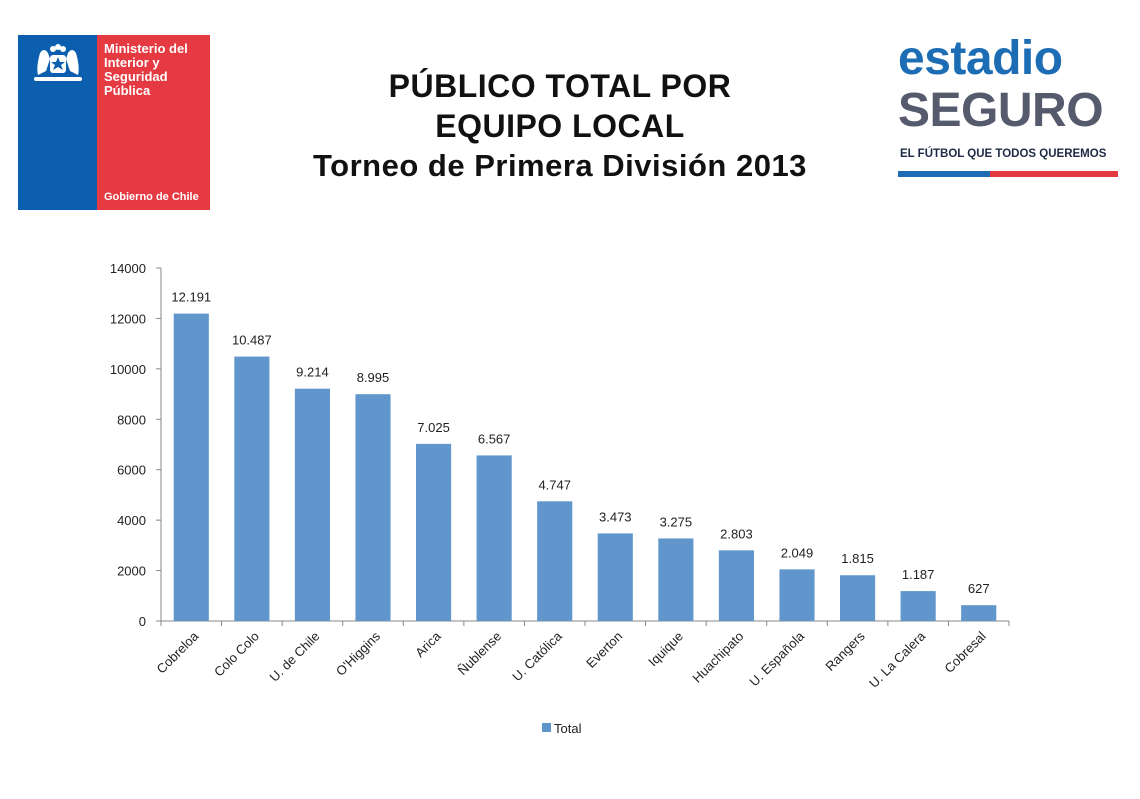  Describe the element at coordinates (294, 657) in the screenshot. I see `category-label: U. de Chile` at that location.